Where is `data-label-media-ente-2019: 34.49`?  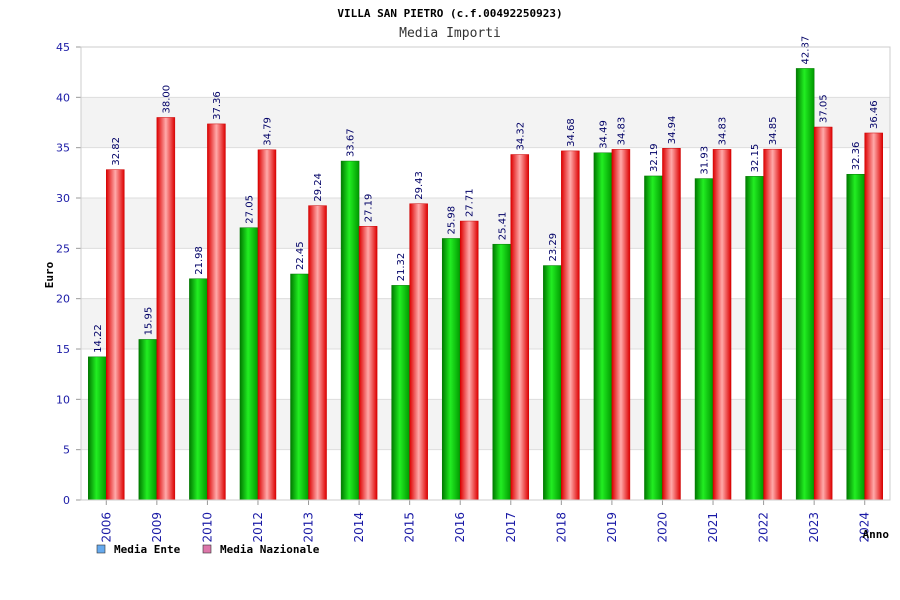
data-label-media-ente-2019: 34.49 is located at coordinates (603, 134).